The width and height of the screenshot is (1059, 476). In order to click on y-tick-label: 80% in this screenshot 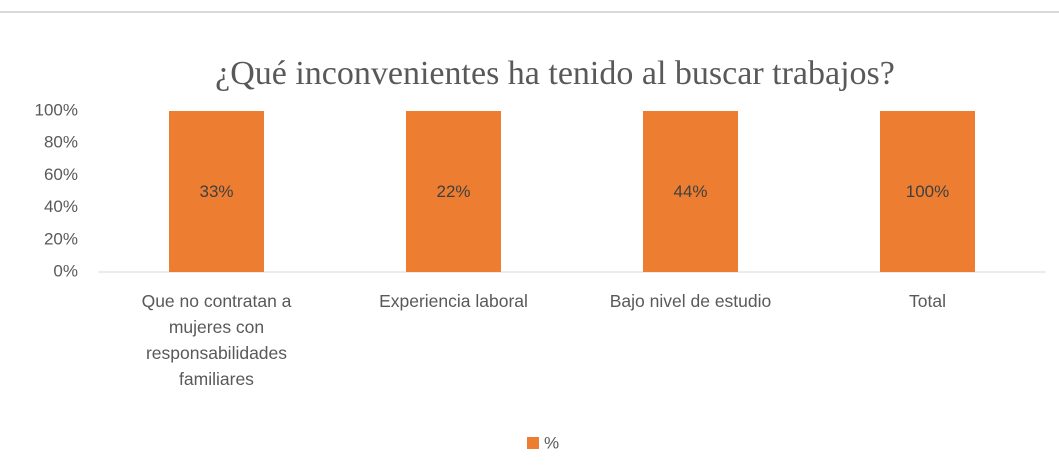, I will do `click(61, 142)`.